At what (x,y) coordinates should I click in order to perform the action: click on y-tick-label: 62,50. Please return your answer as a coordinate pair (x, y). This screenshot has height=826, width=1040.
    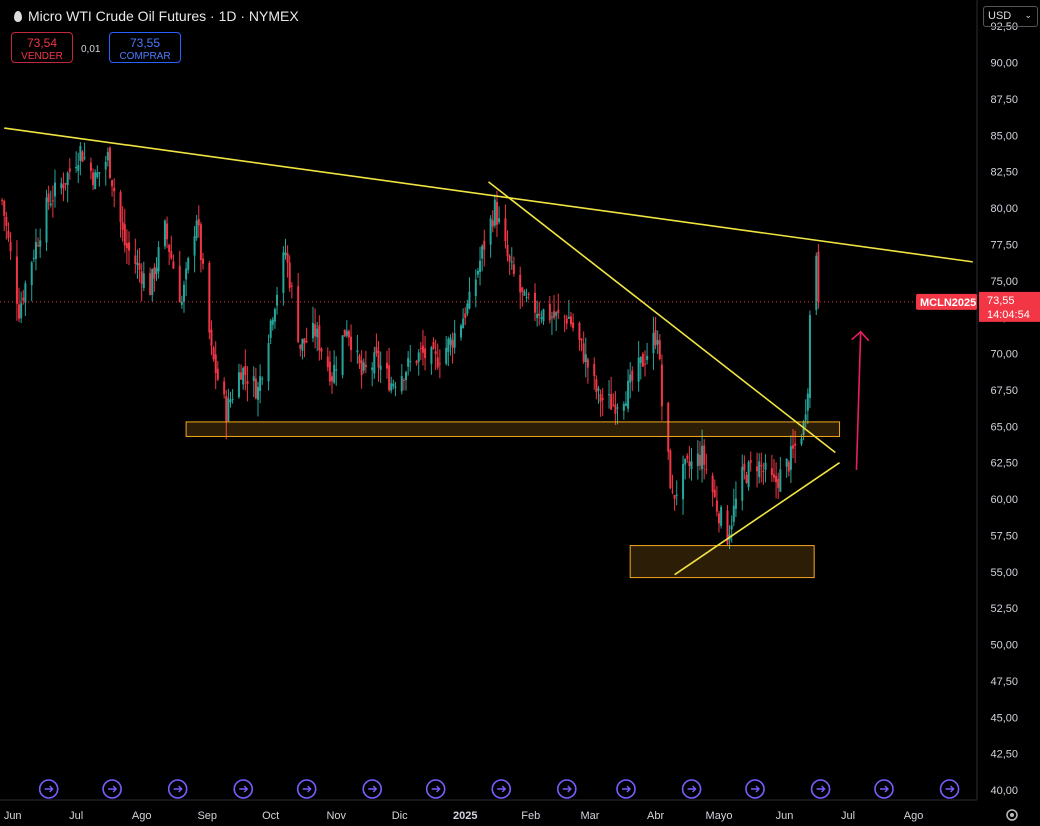
    Looking at the image, I should click on (1004, 464).